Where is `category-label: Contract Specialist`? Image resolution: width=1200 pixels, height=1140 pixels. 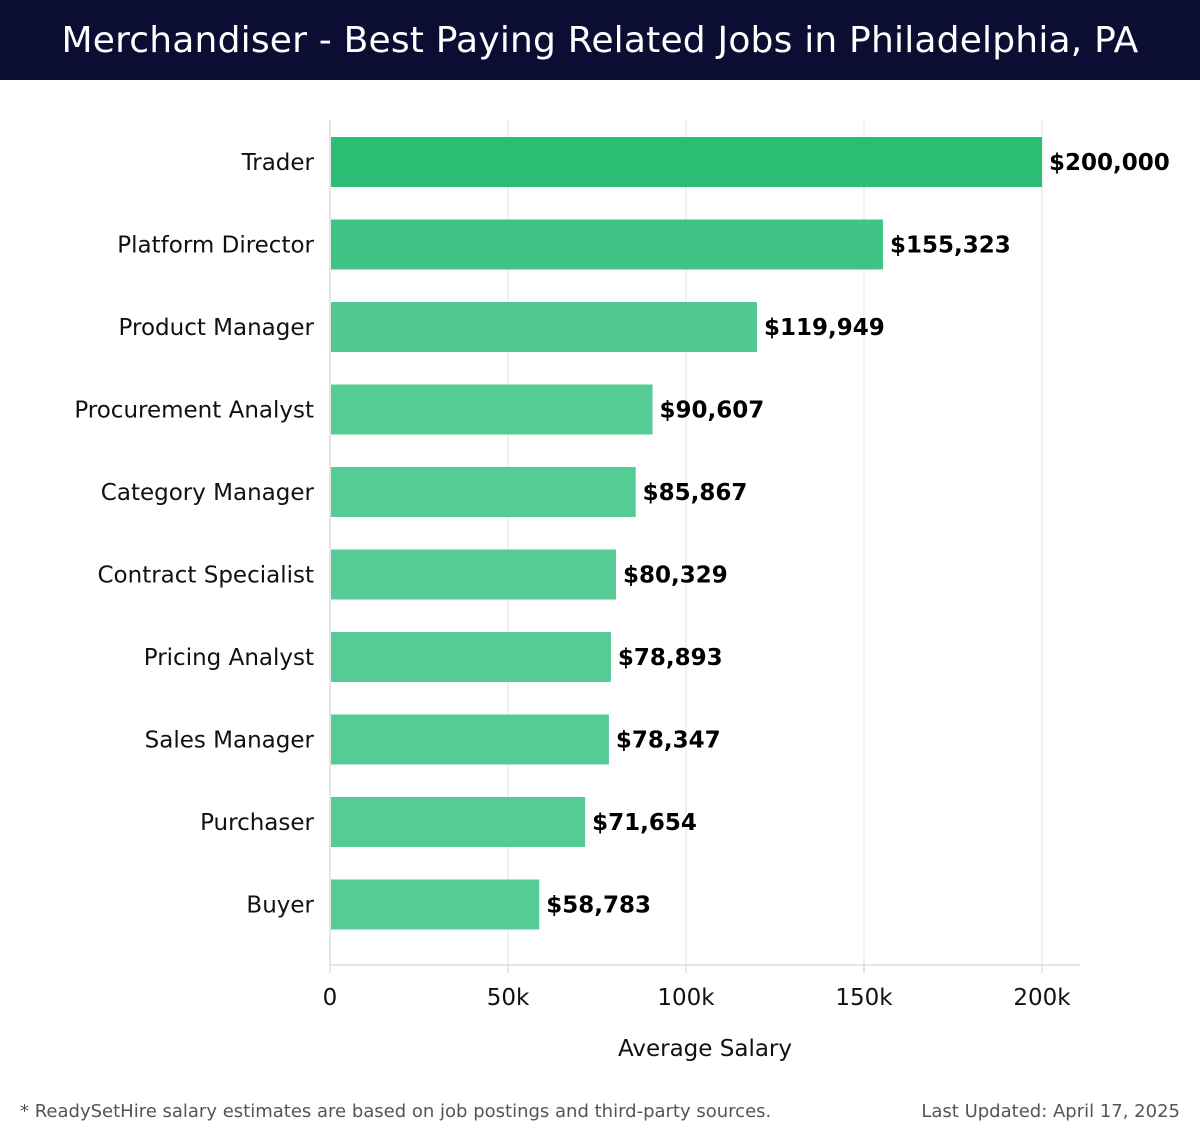
category-label: Contract Specialist is located at coordinates (205, 576).